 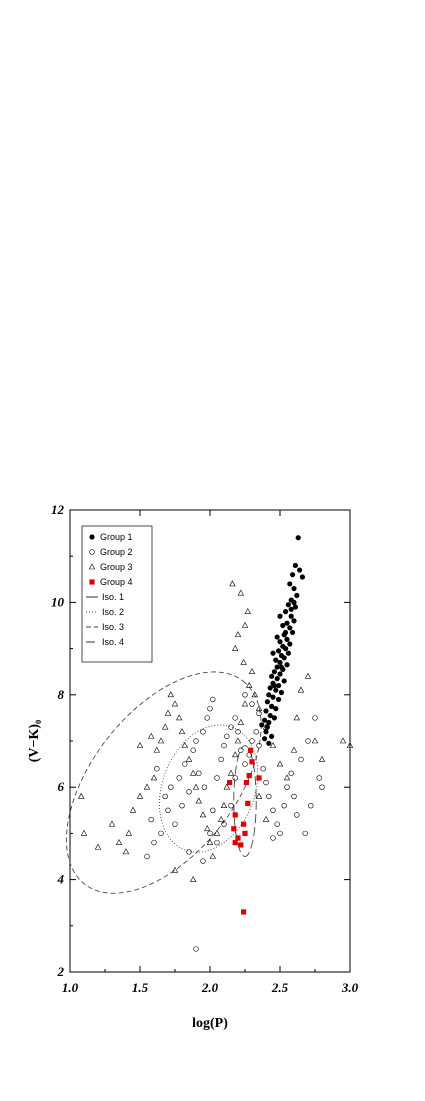 What do you see at coordinates (61, 879) in the screenshot?
I see `y-tick-label: 4` at bounding box center [61, 879].